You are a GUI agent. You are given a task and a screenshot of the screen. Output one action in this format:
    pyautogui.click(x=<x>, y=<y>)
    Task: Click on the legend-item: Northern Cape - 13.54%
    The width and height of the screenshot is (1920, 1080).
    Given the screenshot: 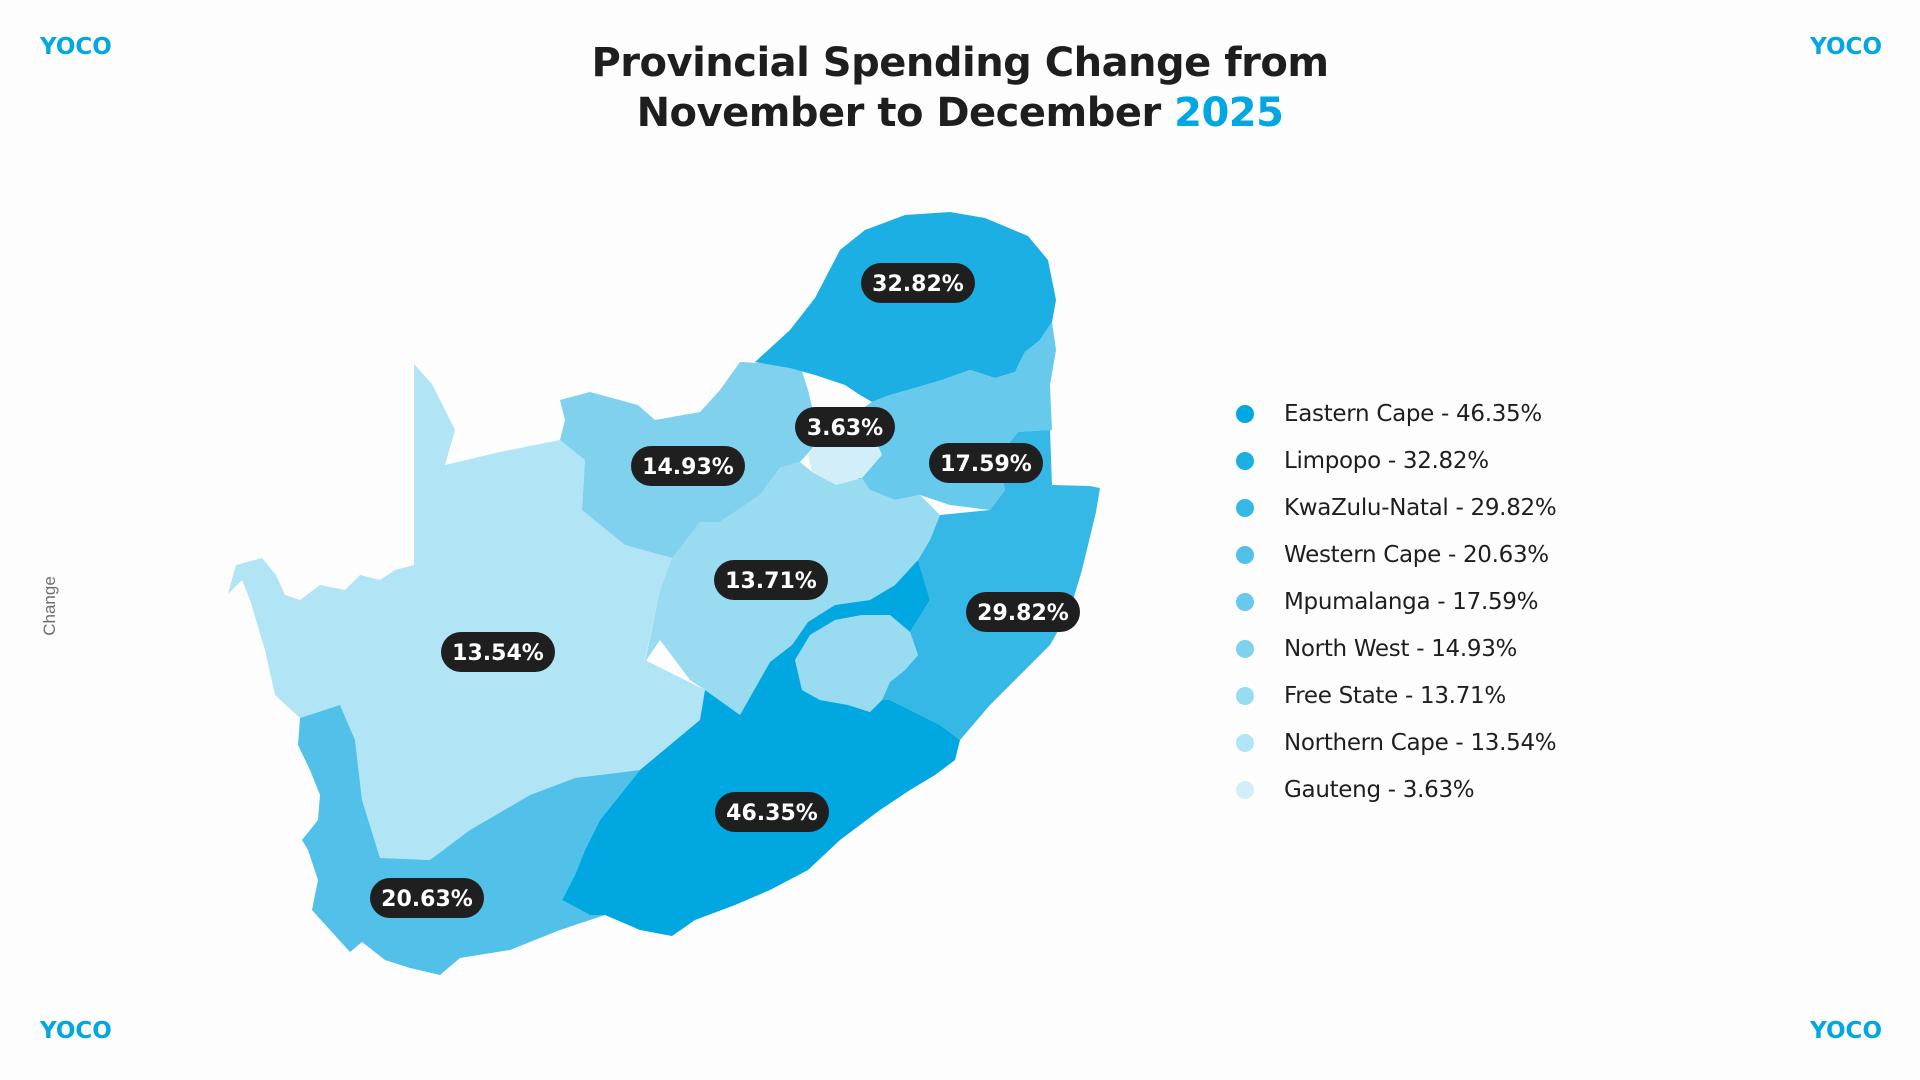 What is the action you would take?
    pyautogui.click(x=1396, y=742)
    